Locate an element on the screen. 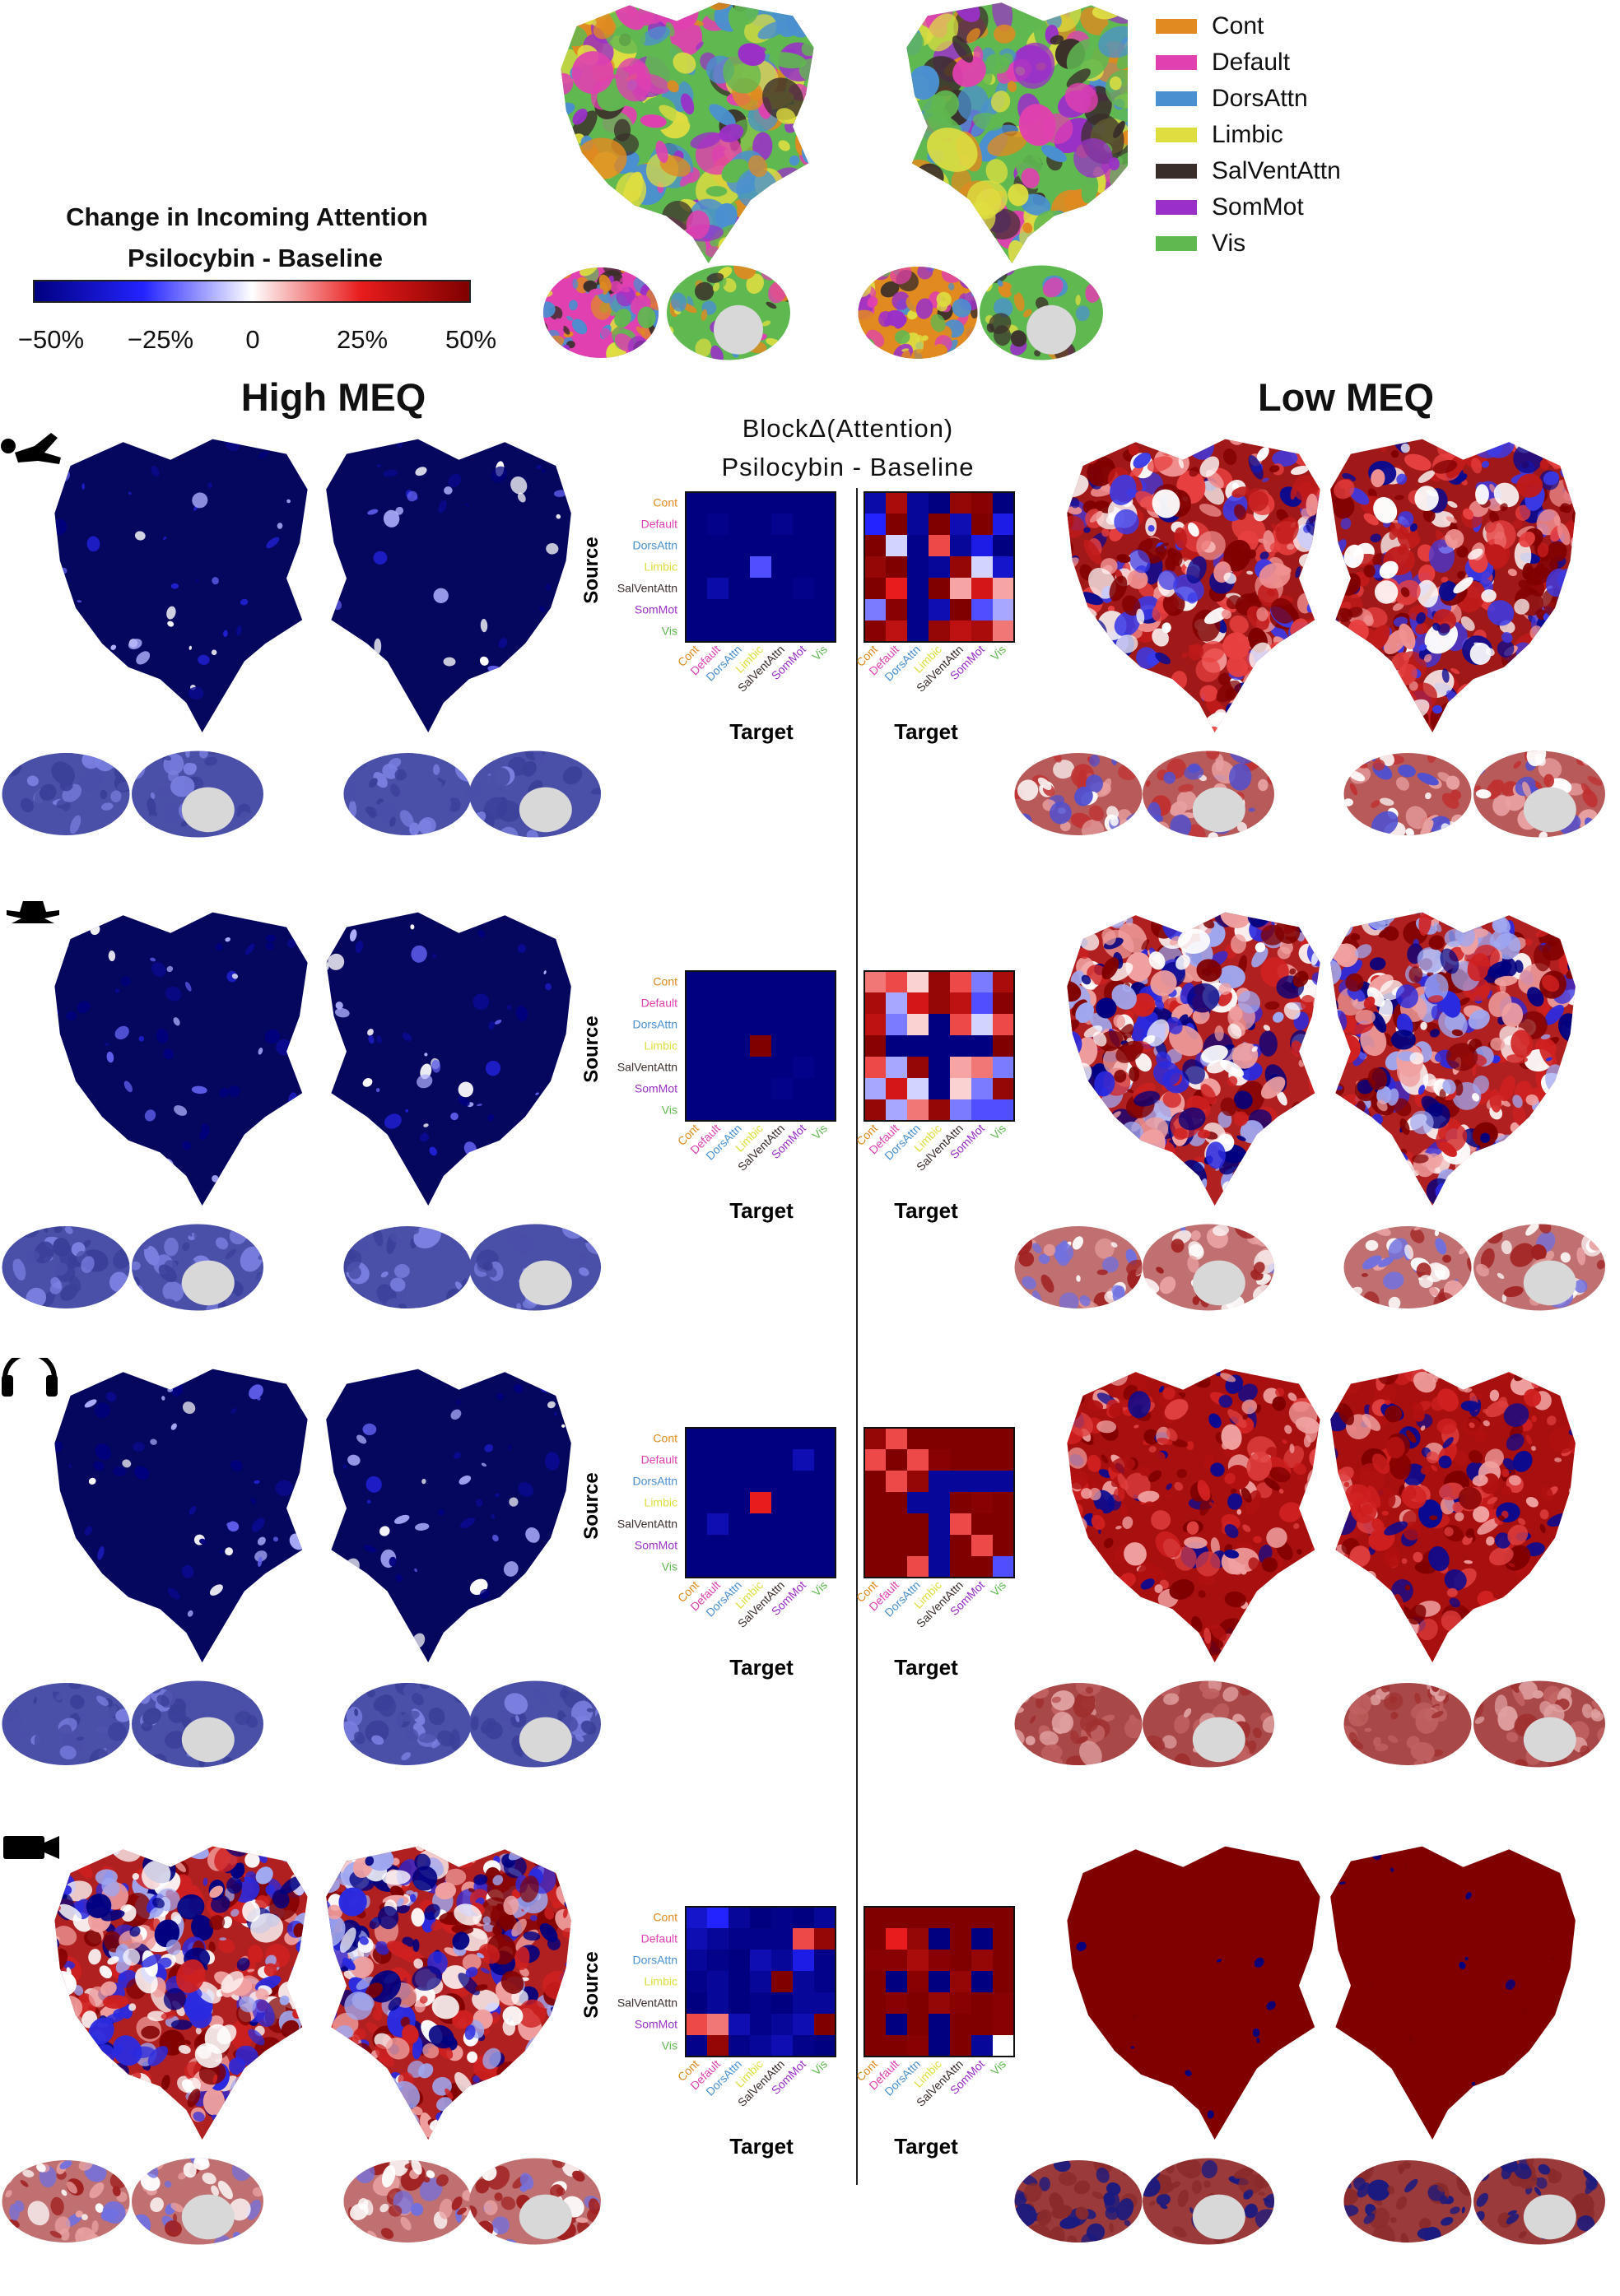  heatmap-row-label: Cont is located at coordinates (665, 1917).